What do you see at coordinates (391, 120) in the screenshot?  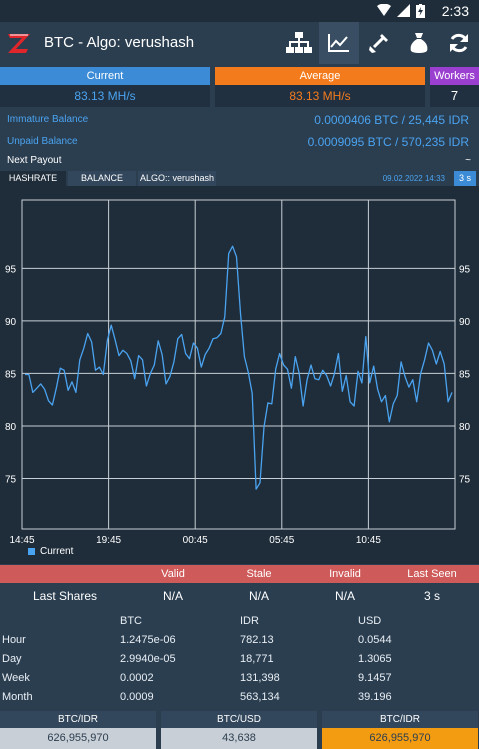 I see `immature-balance-value: 0.0000406 BTC / 25,445 IDR` at bounding box center [391, 120].